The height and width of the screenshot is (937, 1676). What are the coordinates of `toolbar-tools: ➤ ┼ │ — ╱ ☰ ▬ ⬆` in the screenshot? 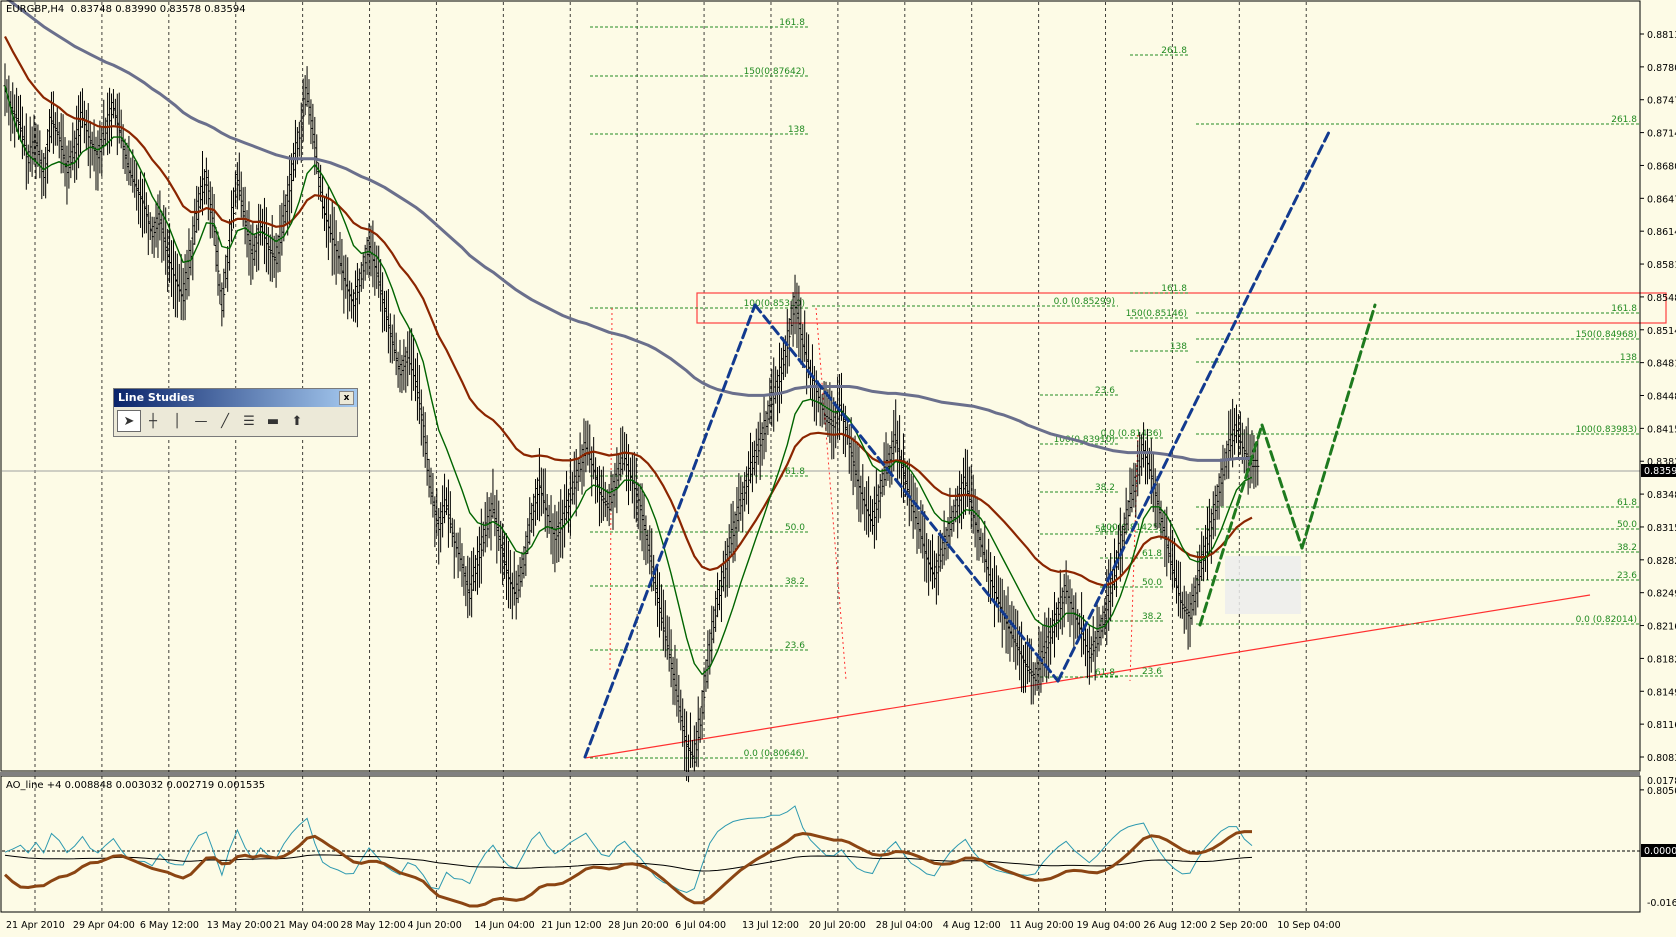 It's located at (235, 421).